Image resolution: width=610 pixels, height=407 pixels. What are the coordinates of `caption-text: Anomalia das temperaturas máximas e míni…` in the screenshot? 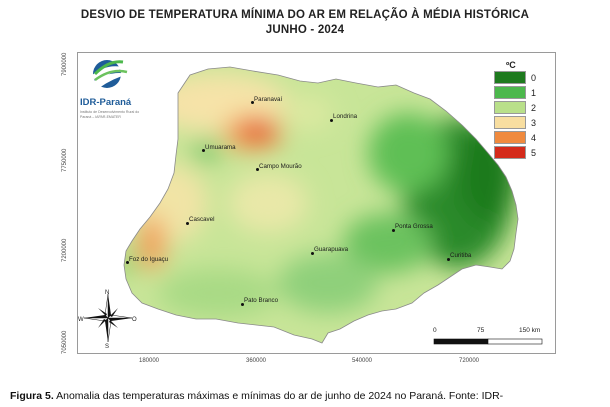 It's located at (278, 396).